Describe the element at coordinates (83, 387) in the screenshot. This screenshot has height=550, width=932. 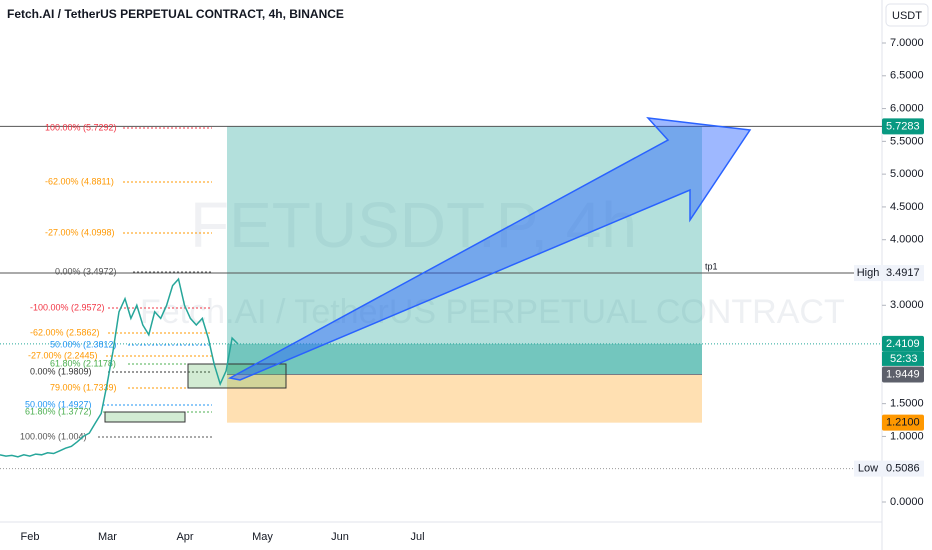
I see `fib-label: 79.00% (1.7339)` at that location.